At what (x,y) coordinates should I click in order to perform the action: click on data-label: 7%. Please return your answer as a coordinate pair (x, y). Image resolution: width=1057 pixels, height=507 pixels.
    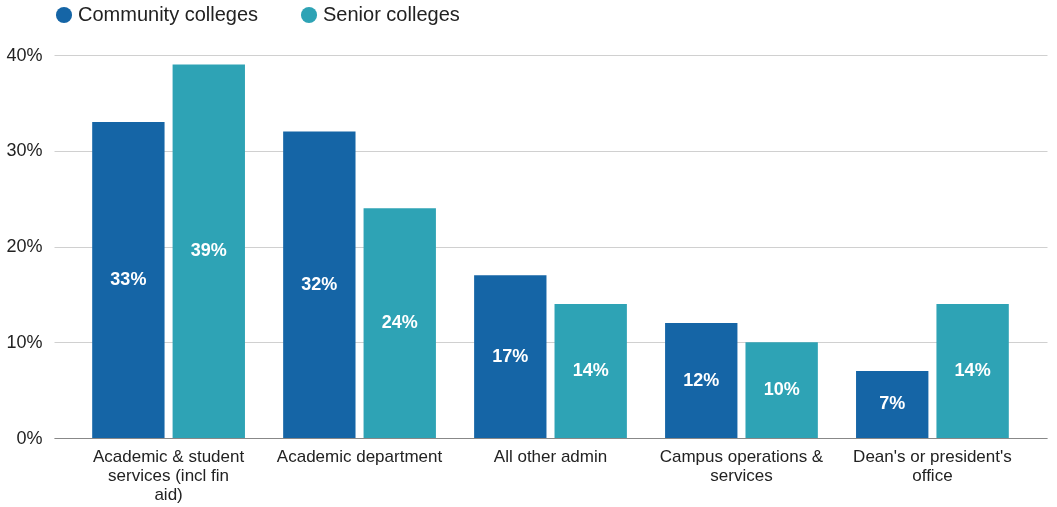
    Looking at the image, I should click on (892, 403).